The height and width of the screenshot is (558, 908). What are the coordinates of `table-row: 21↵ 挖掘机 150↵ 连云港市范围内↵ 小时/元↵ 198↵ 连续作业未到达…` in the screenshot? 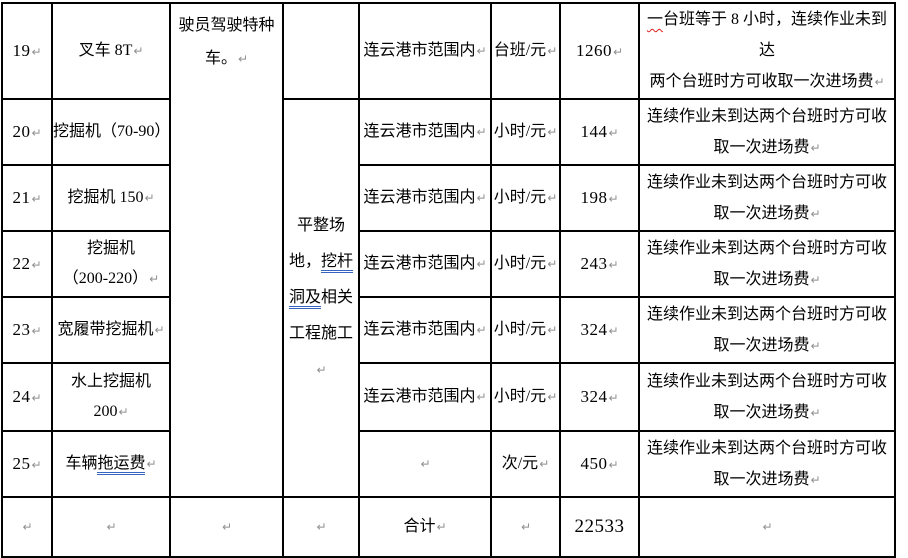 It's located at (448, 198).